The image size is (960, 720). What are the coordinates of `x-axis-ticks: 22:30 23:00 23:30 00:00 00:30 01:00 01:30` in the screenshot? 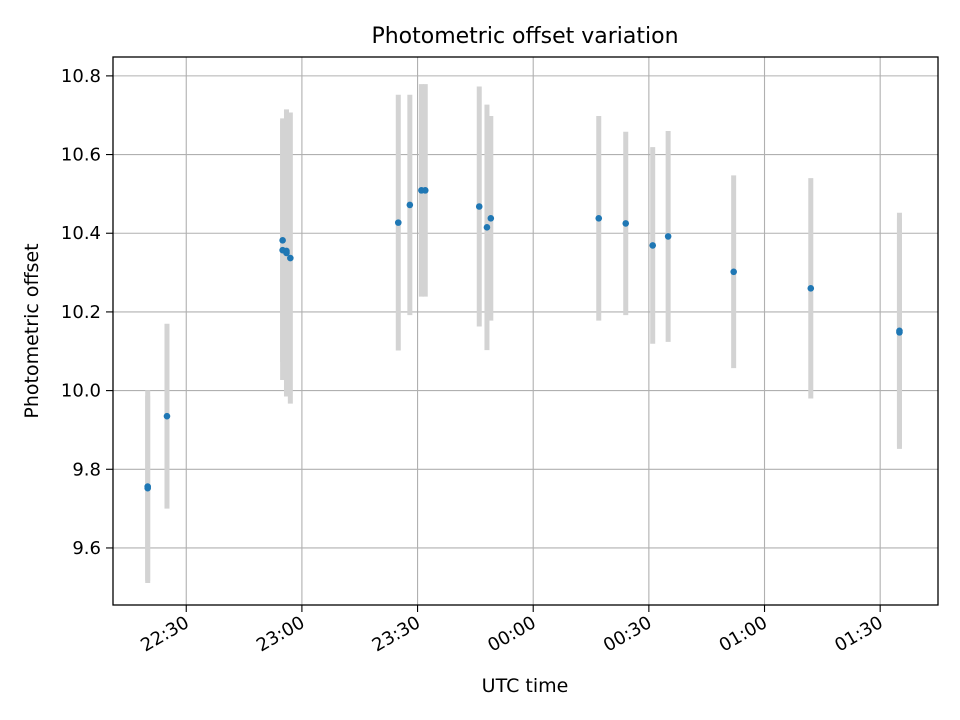 It's located at (512, 630).